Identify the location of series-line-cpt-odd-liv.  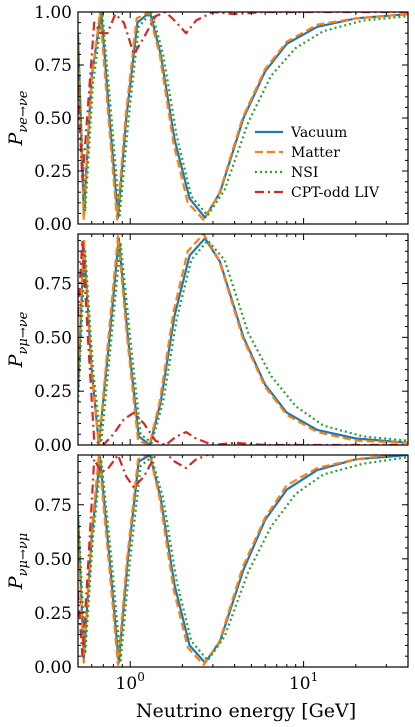
(144, 556).